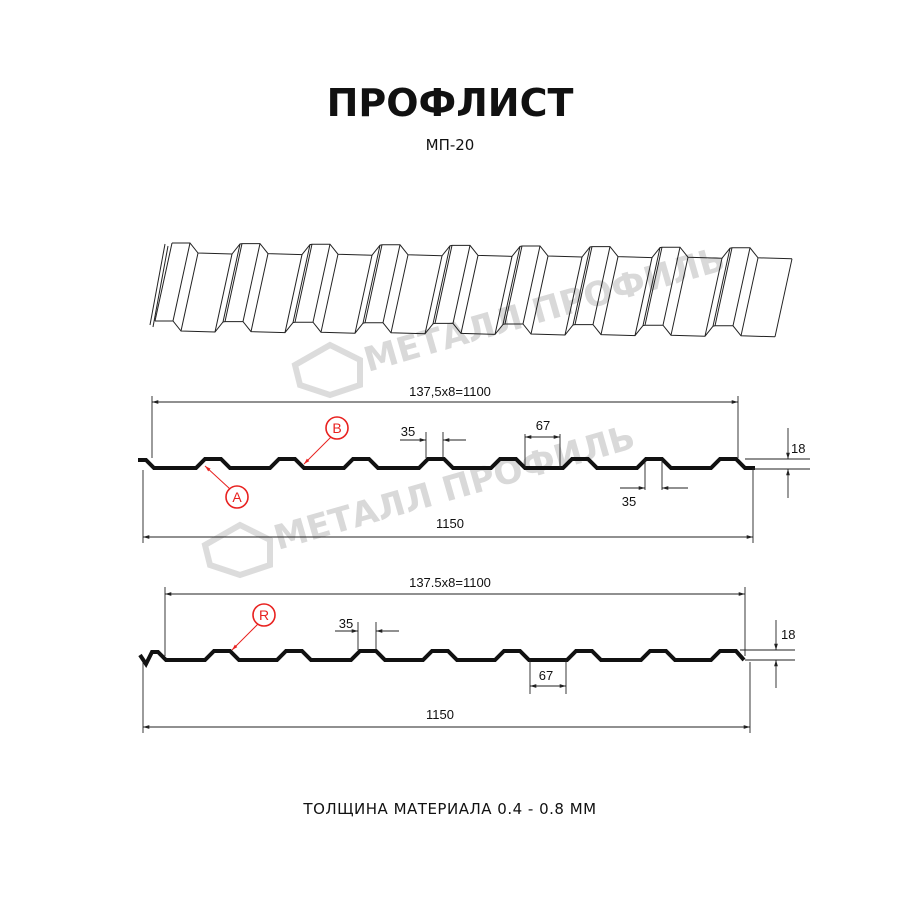 Image resolution: width=900 pixels, height=900 pixels. Describe the element at coordinates (346, 623) in the screenshot. I see `profile-2-crest-width: 35` at that location.